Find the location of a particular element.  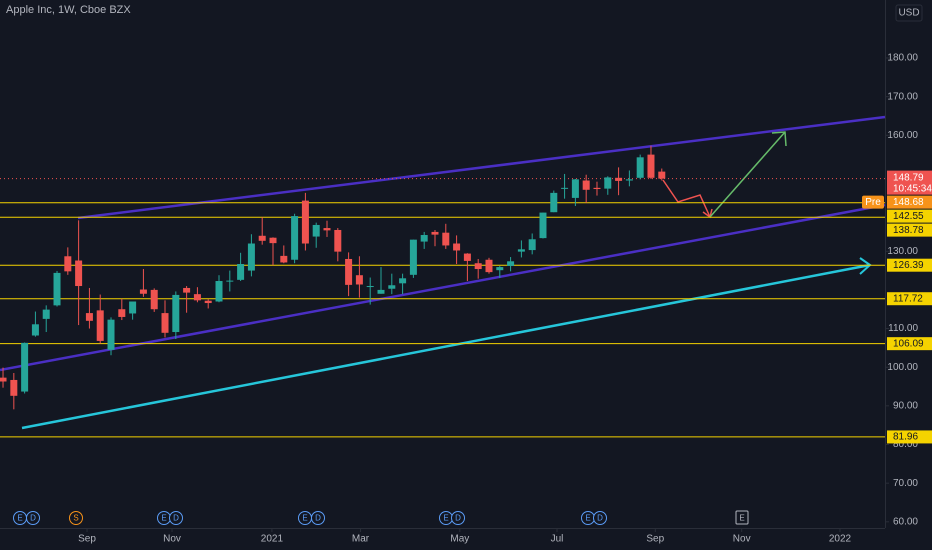

premarket-tag is located at coordinates (909, 202).